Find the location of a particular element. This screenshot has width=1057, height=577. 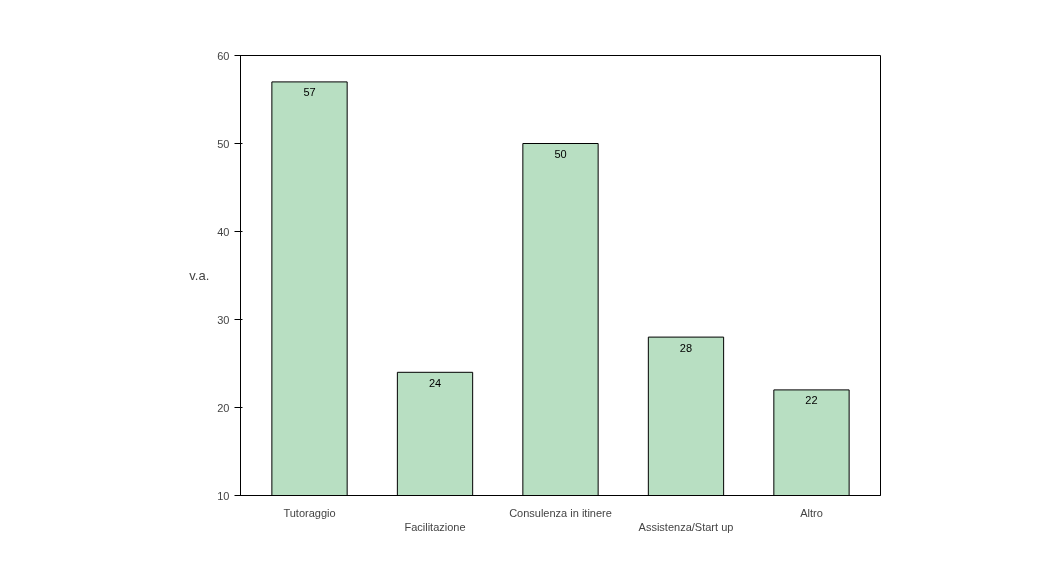

data-label: 50 is located at coordinates (560, 154).